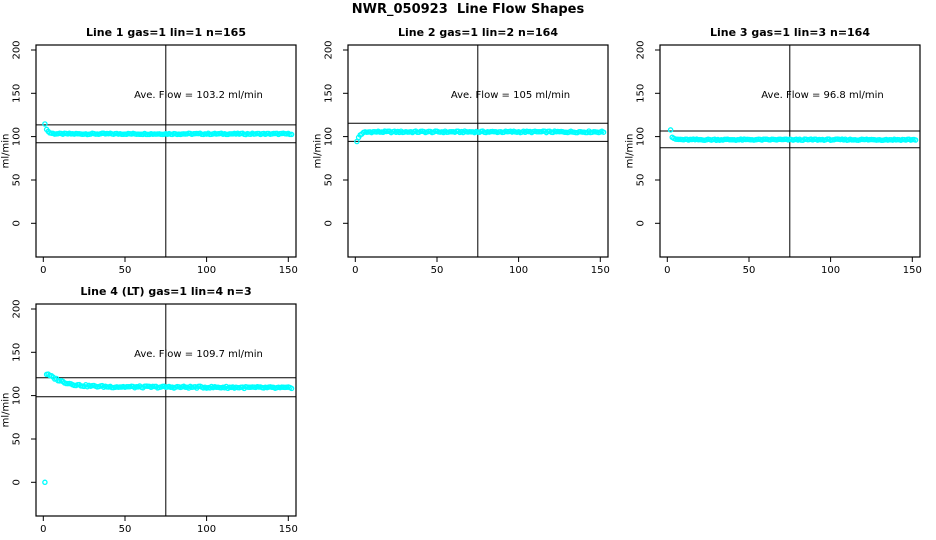  I want to click on main-title: NWR_050923 Line Flow Shapes, so click(468, 9).